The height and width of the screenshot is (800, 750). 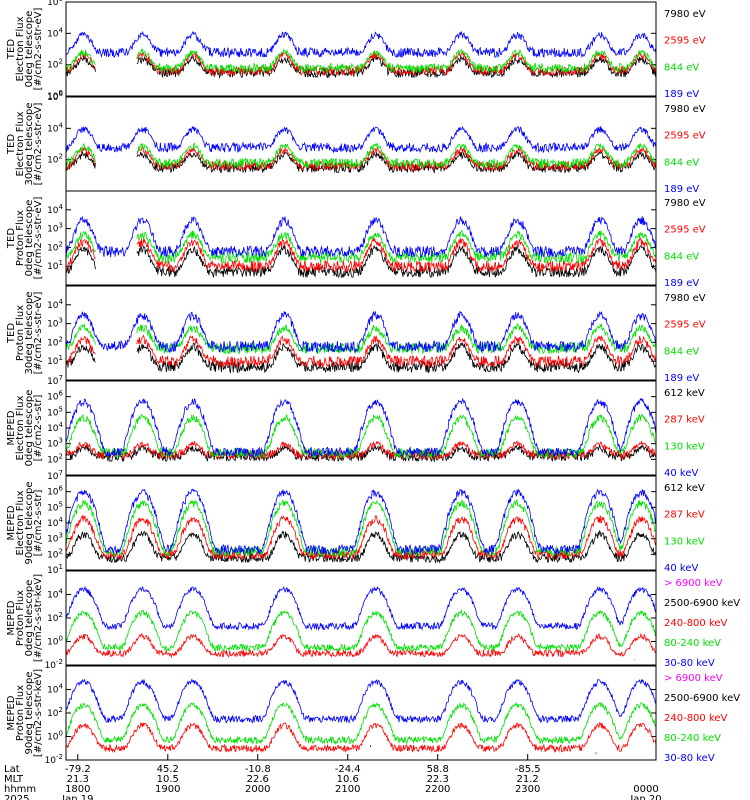 I want to click on x-axis-value: 10.6, so click(x=348, y=779).